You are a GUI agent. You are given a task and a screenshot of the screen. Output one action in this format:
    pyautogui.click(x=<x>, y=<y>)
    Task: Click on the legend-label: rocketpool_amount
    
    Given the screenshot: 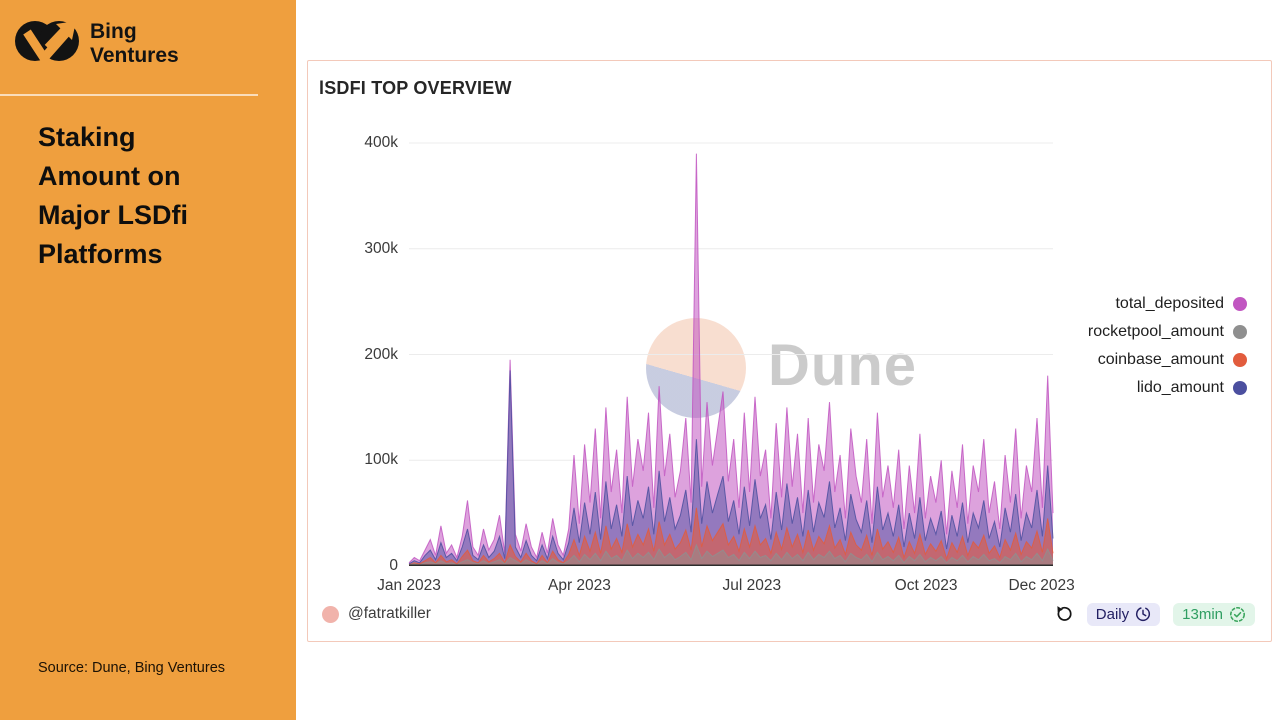 What is the action you would take?
    pyautogui.click(x=1155, y=331)
    